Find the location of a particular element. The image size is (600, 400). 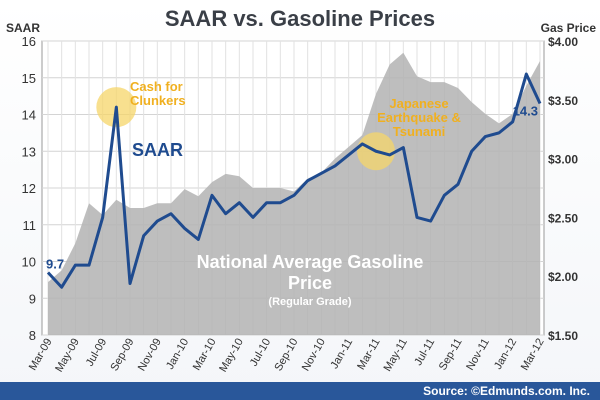

left-tick-label: 14 is located at coordinates (29, 115).